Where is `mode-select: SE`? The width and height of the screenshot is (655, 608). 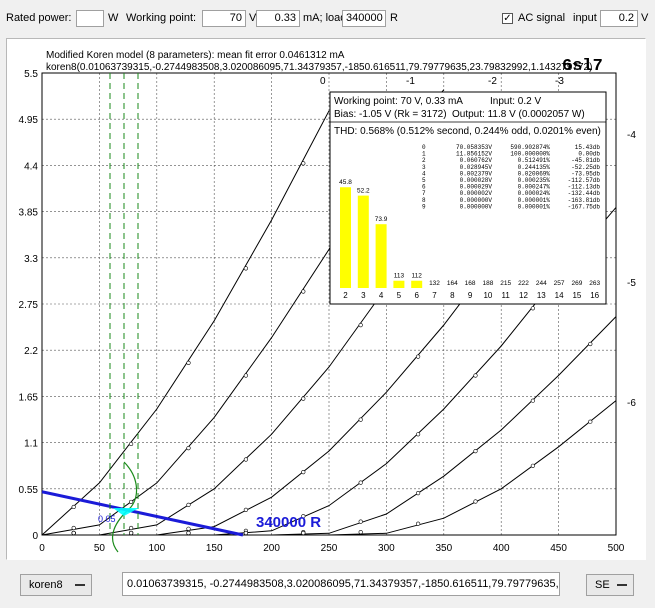
mode-select: SE is located at coordinates (610, 585).